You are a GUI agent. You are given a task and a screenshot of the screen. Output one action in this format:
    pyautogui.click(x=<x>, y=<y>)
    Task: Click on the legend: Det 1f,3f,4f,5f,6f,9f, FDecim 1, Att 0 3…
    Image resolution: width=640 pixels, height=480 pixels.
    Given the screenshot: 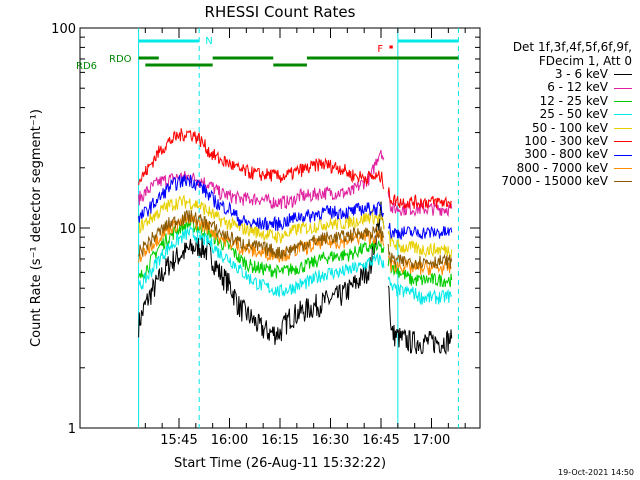 What is the action you would take?
    pyautogui.click(x=551, y=114)
    